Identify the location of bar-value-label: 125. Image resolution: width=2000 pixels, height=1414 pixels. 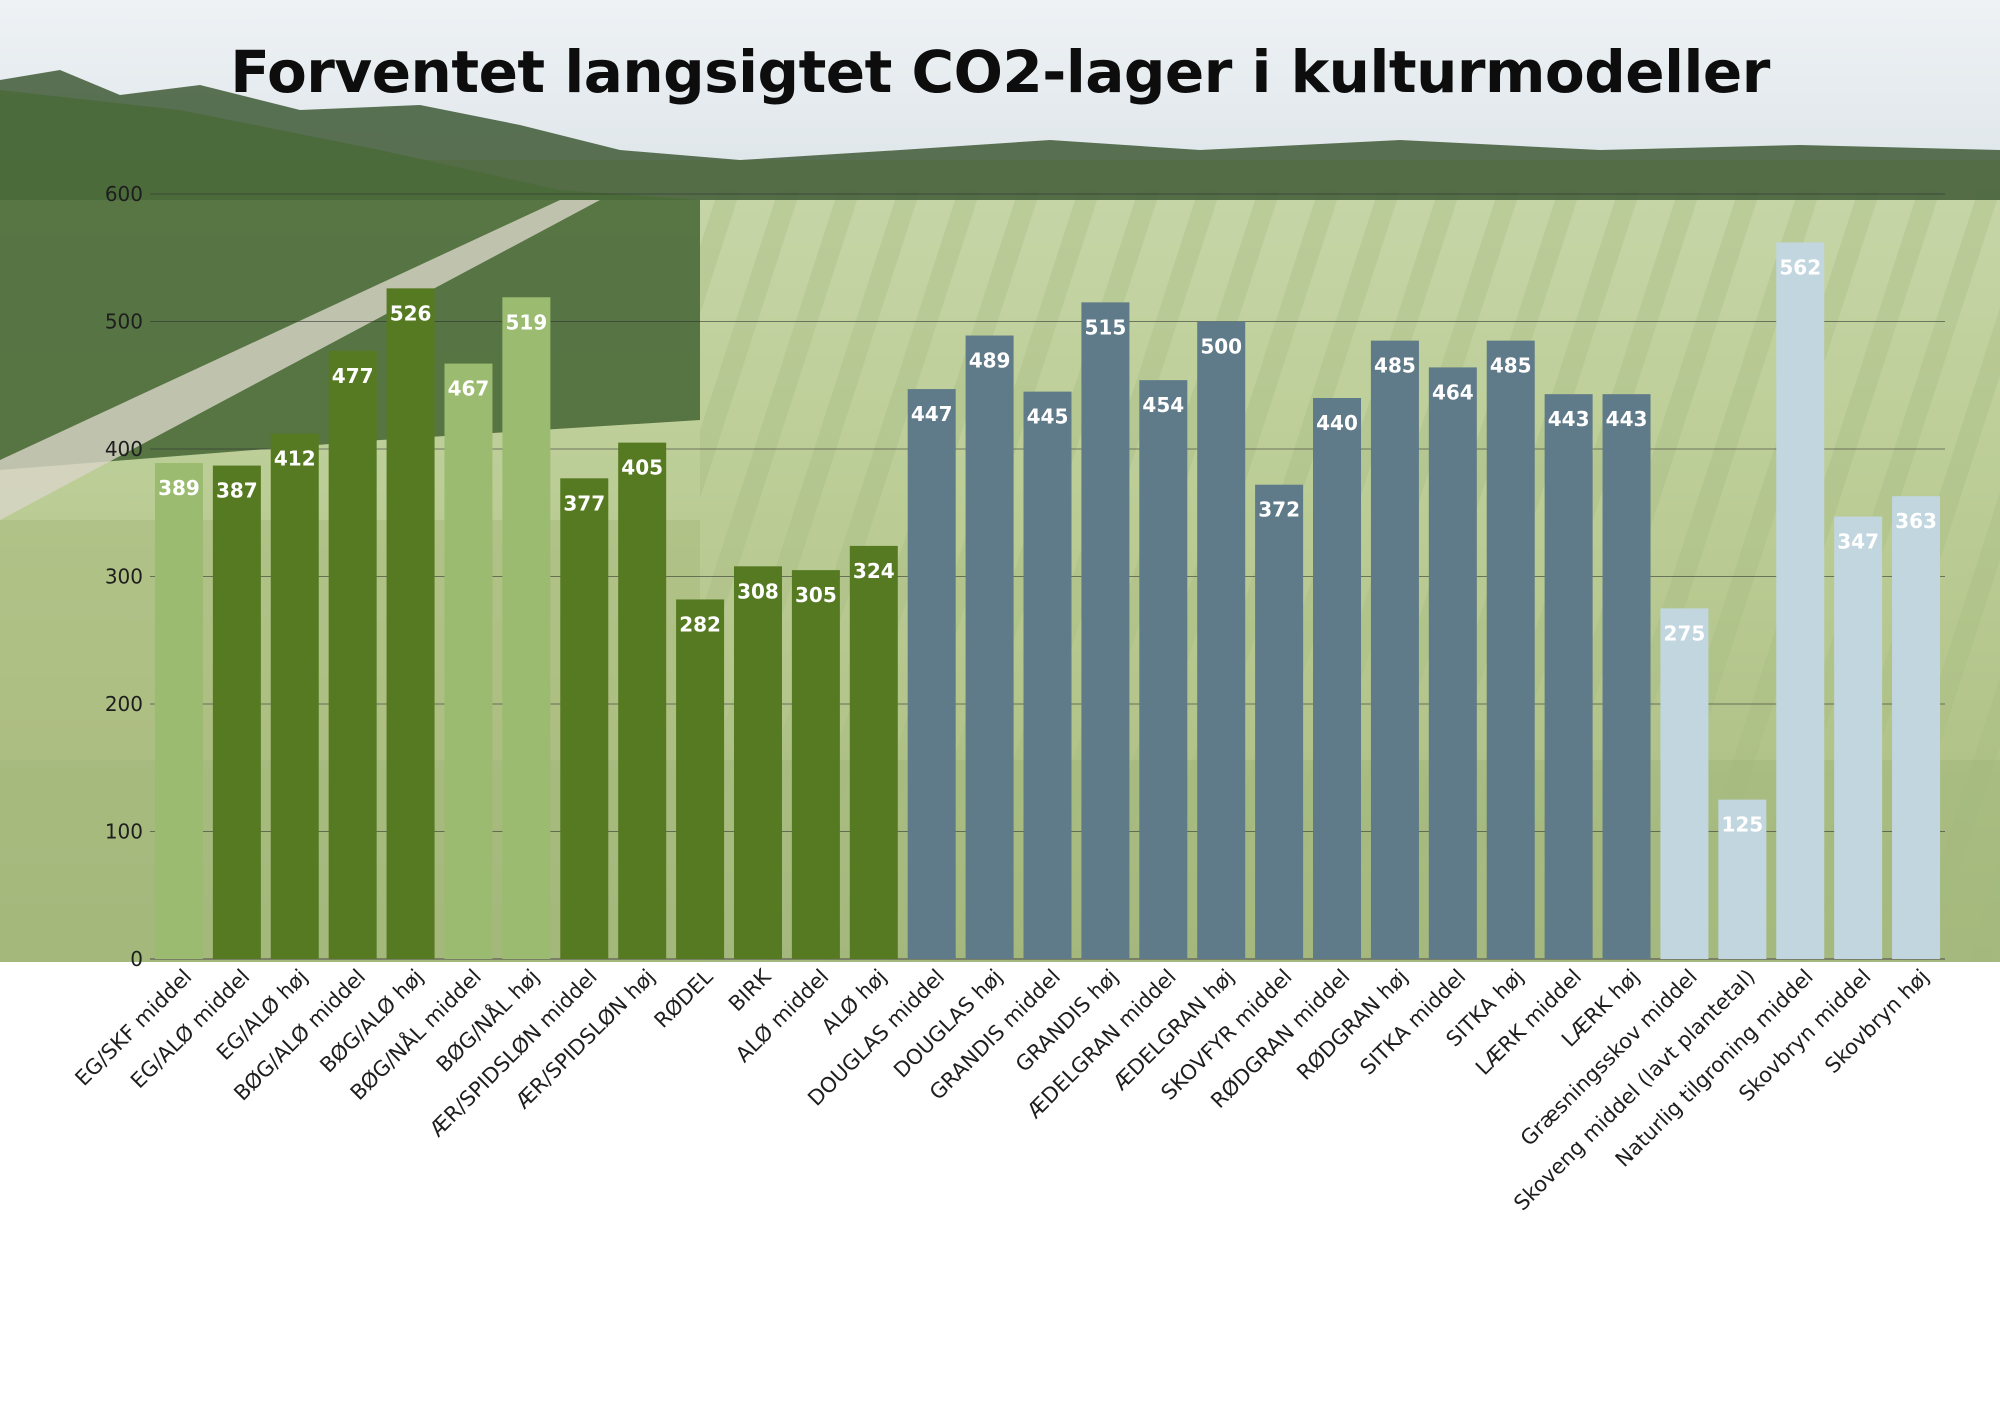
(1742, 825).